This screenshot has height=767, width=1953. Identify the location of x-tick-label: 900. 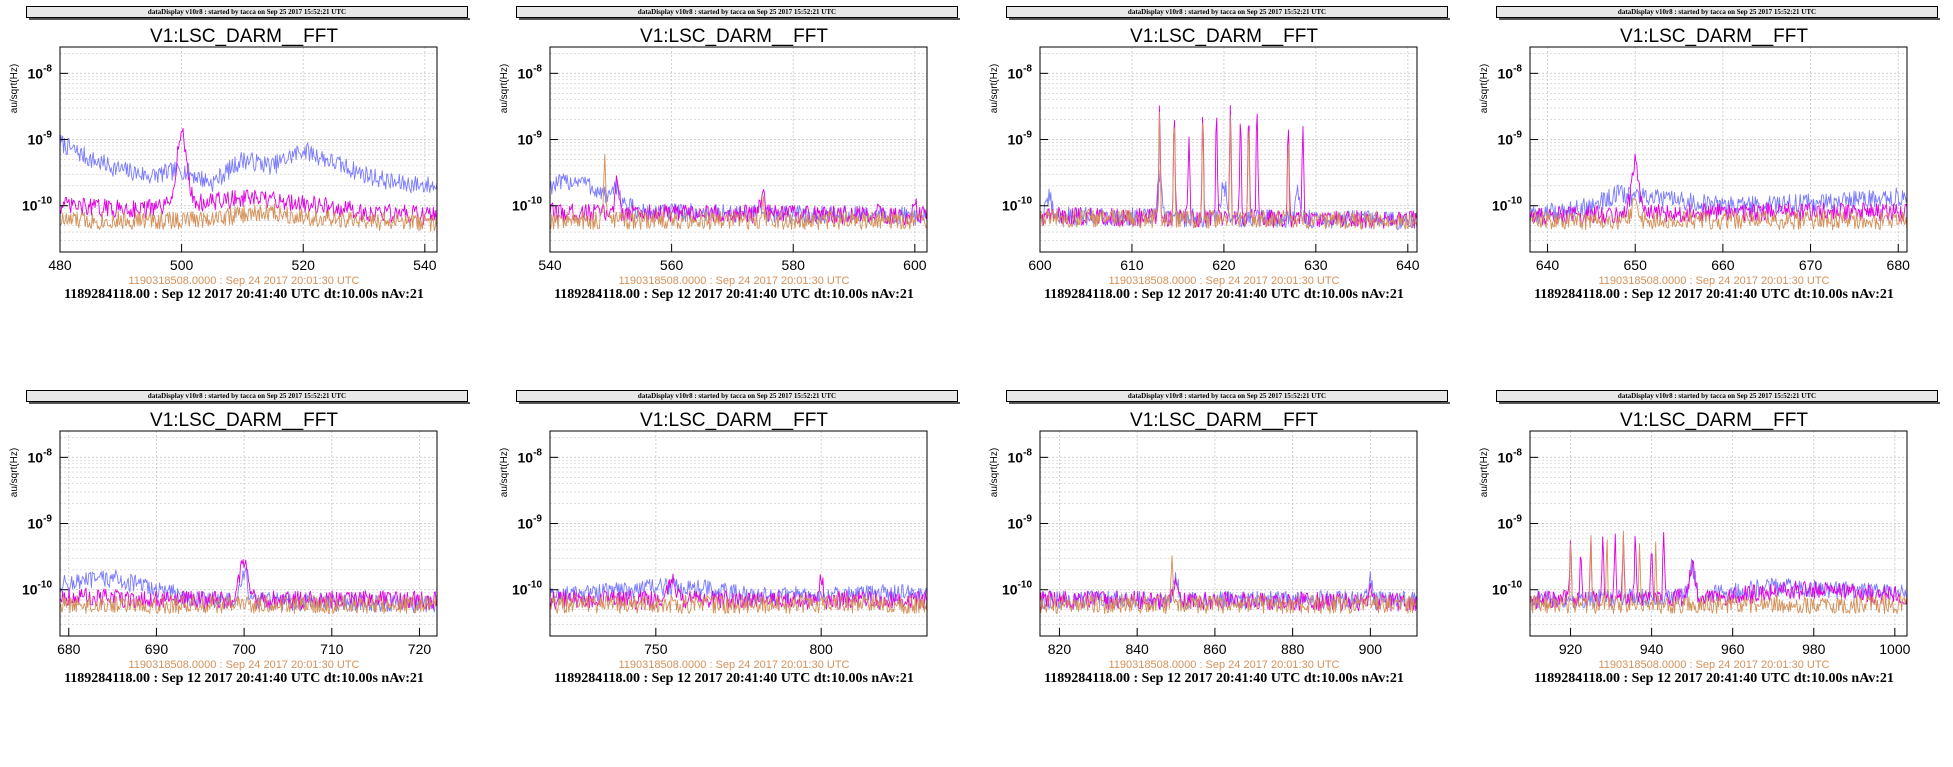
(1371, 649).